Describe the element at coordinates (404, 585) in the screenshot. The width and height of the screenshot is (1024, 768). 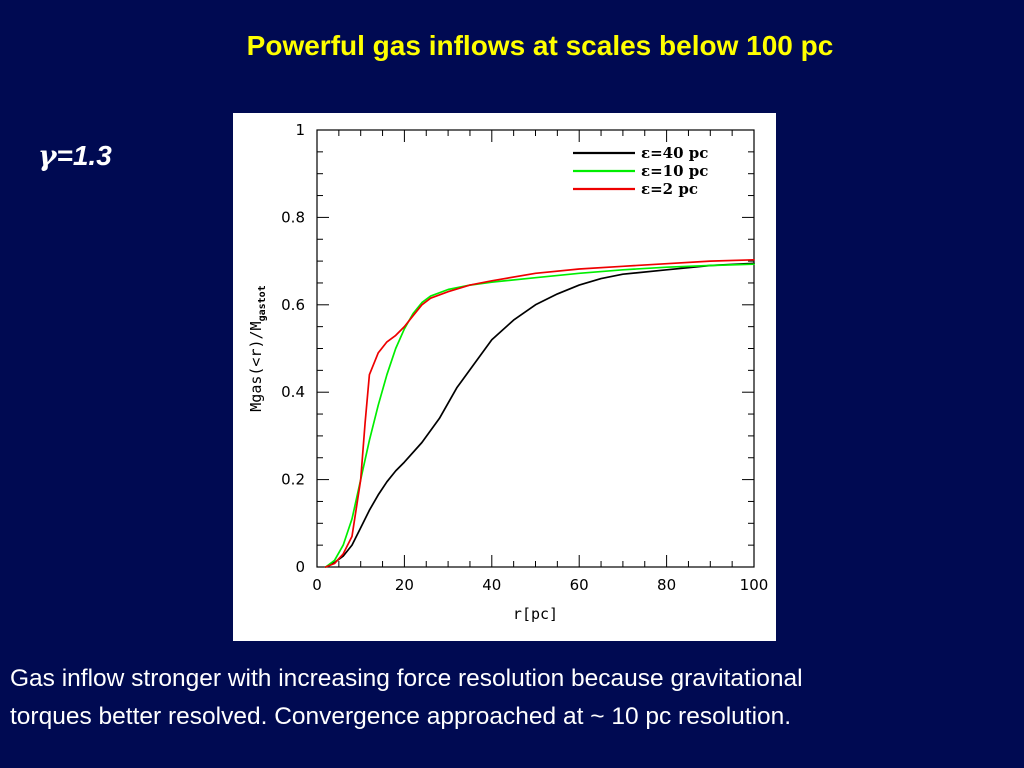
I see `x-tick-label: 20` at that location.